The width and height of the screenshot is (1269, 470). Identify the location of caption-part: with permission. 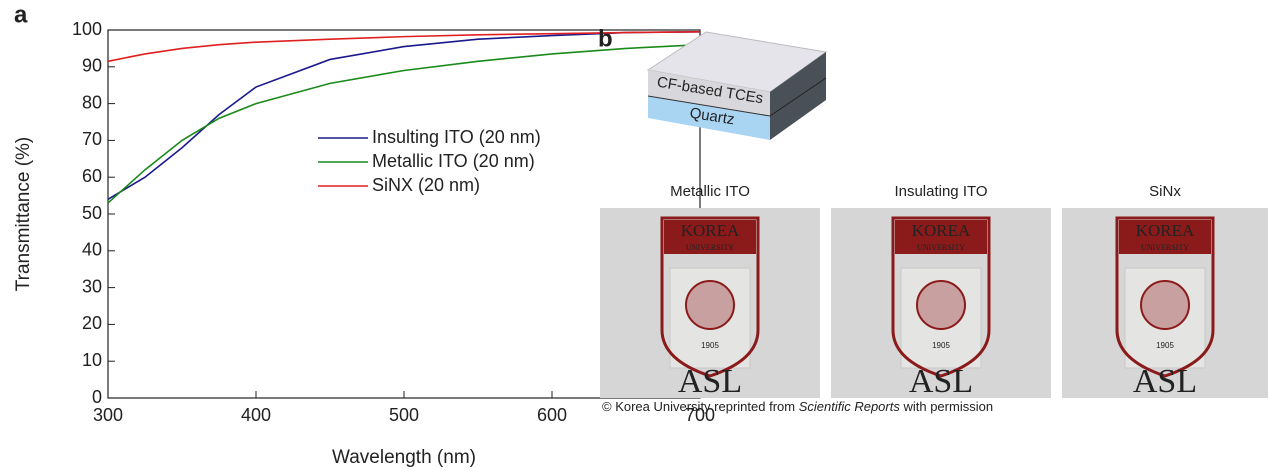
(946, 406).